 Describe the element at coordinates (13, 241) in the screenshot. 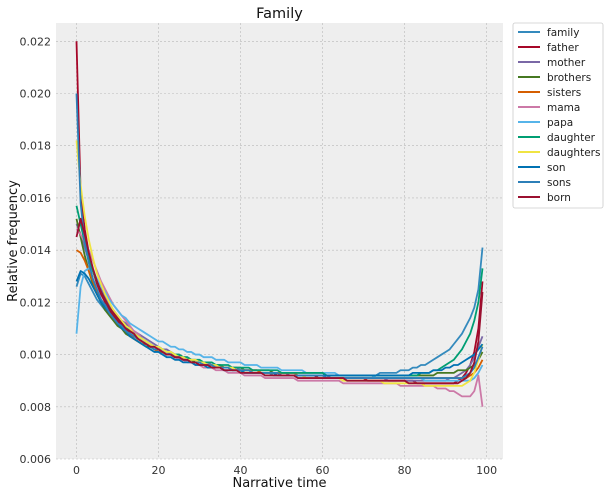

I see `y-axis-label: Relative frequency` at that location.